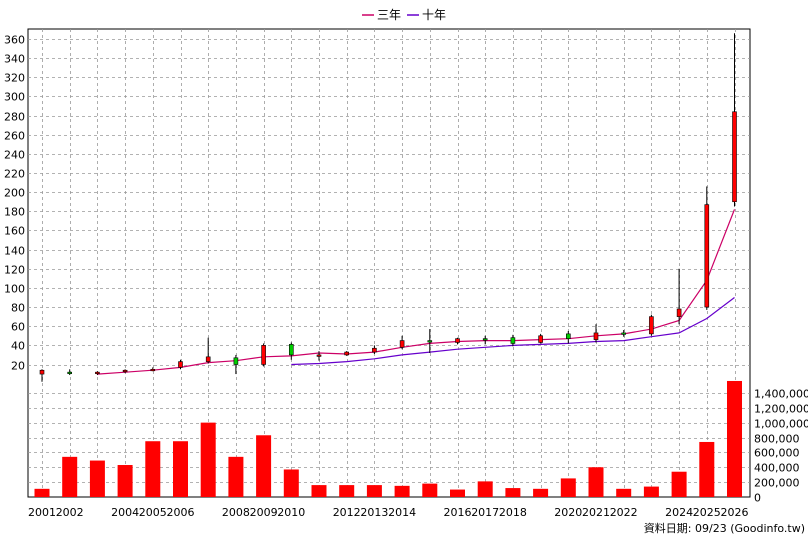 This screenshot has width=808, height=540. Describe the element at coordinates (291, 512) in the screenshot. I see `year-label: 2010` at that location.